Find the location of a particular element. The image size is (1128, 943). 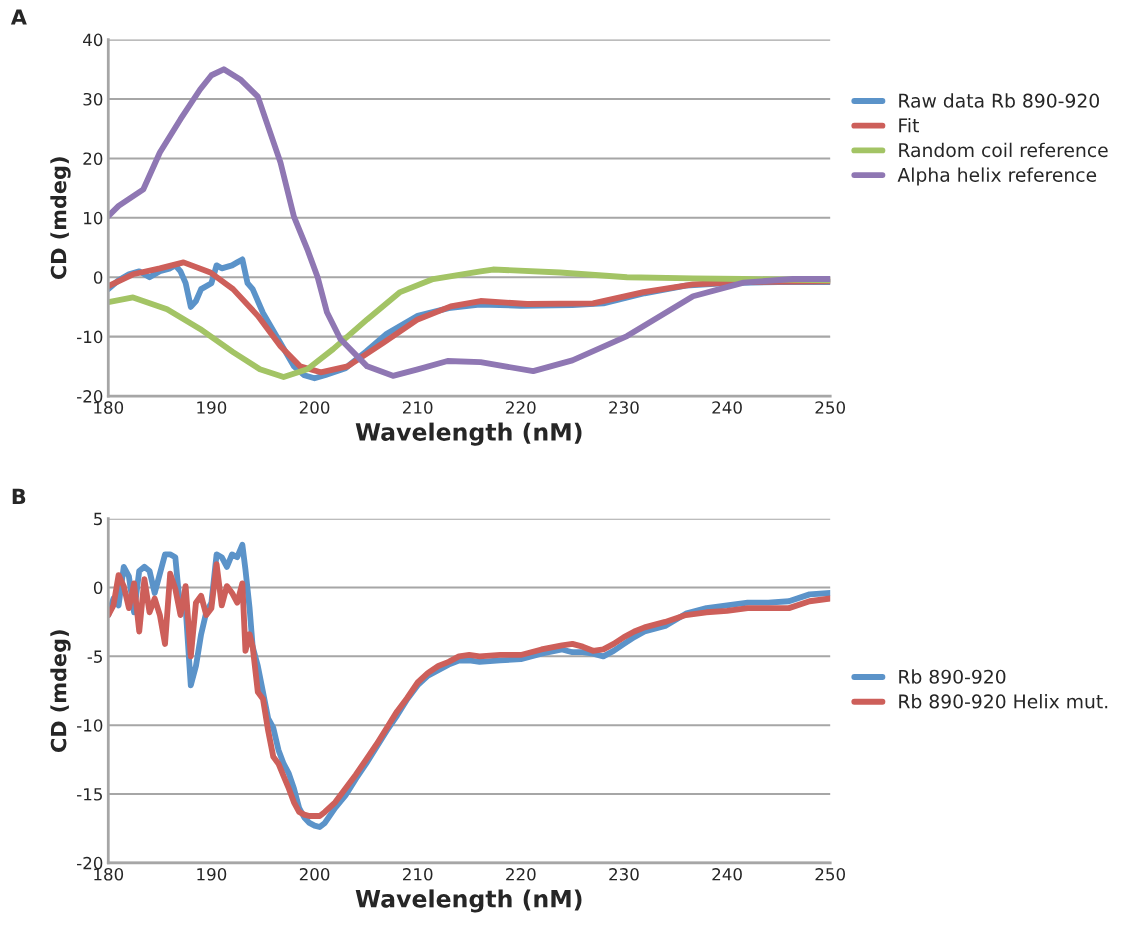

y-tick-label: 20 is located at coordinates (93, 158).